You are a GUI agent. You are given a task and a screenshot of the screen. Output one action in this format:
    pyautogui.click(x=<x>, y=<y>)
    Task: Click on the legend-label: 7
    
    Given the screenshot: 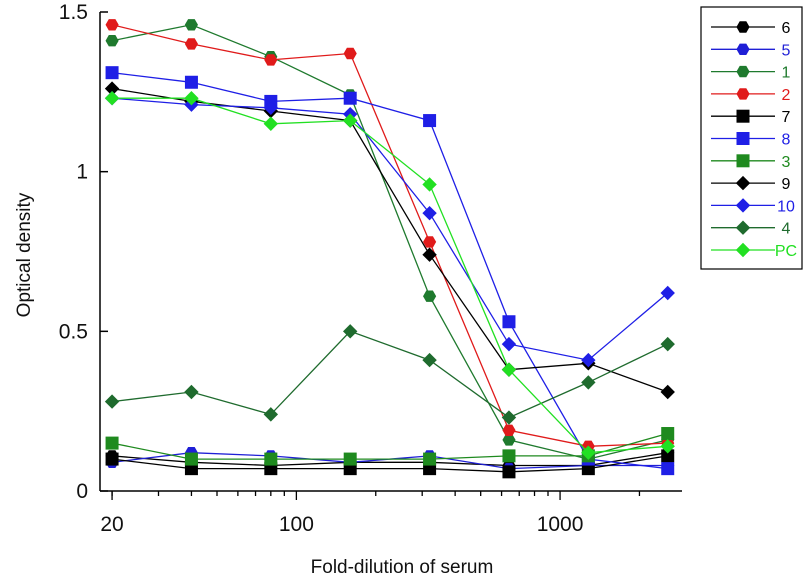 What is the action you would take?
    pyautogui.click(x=786, y=117)
    